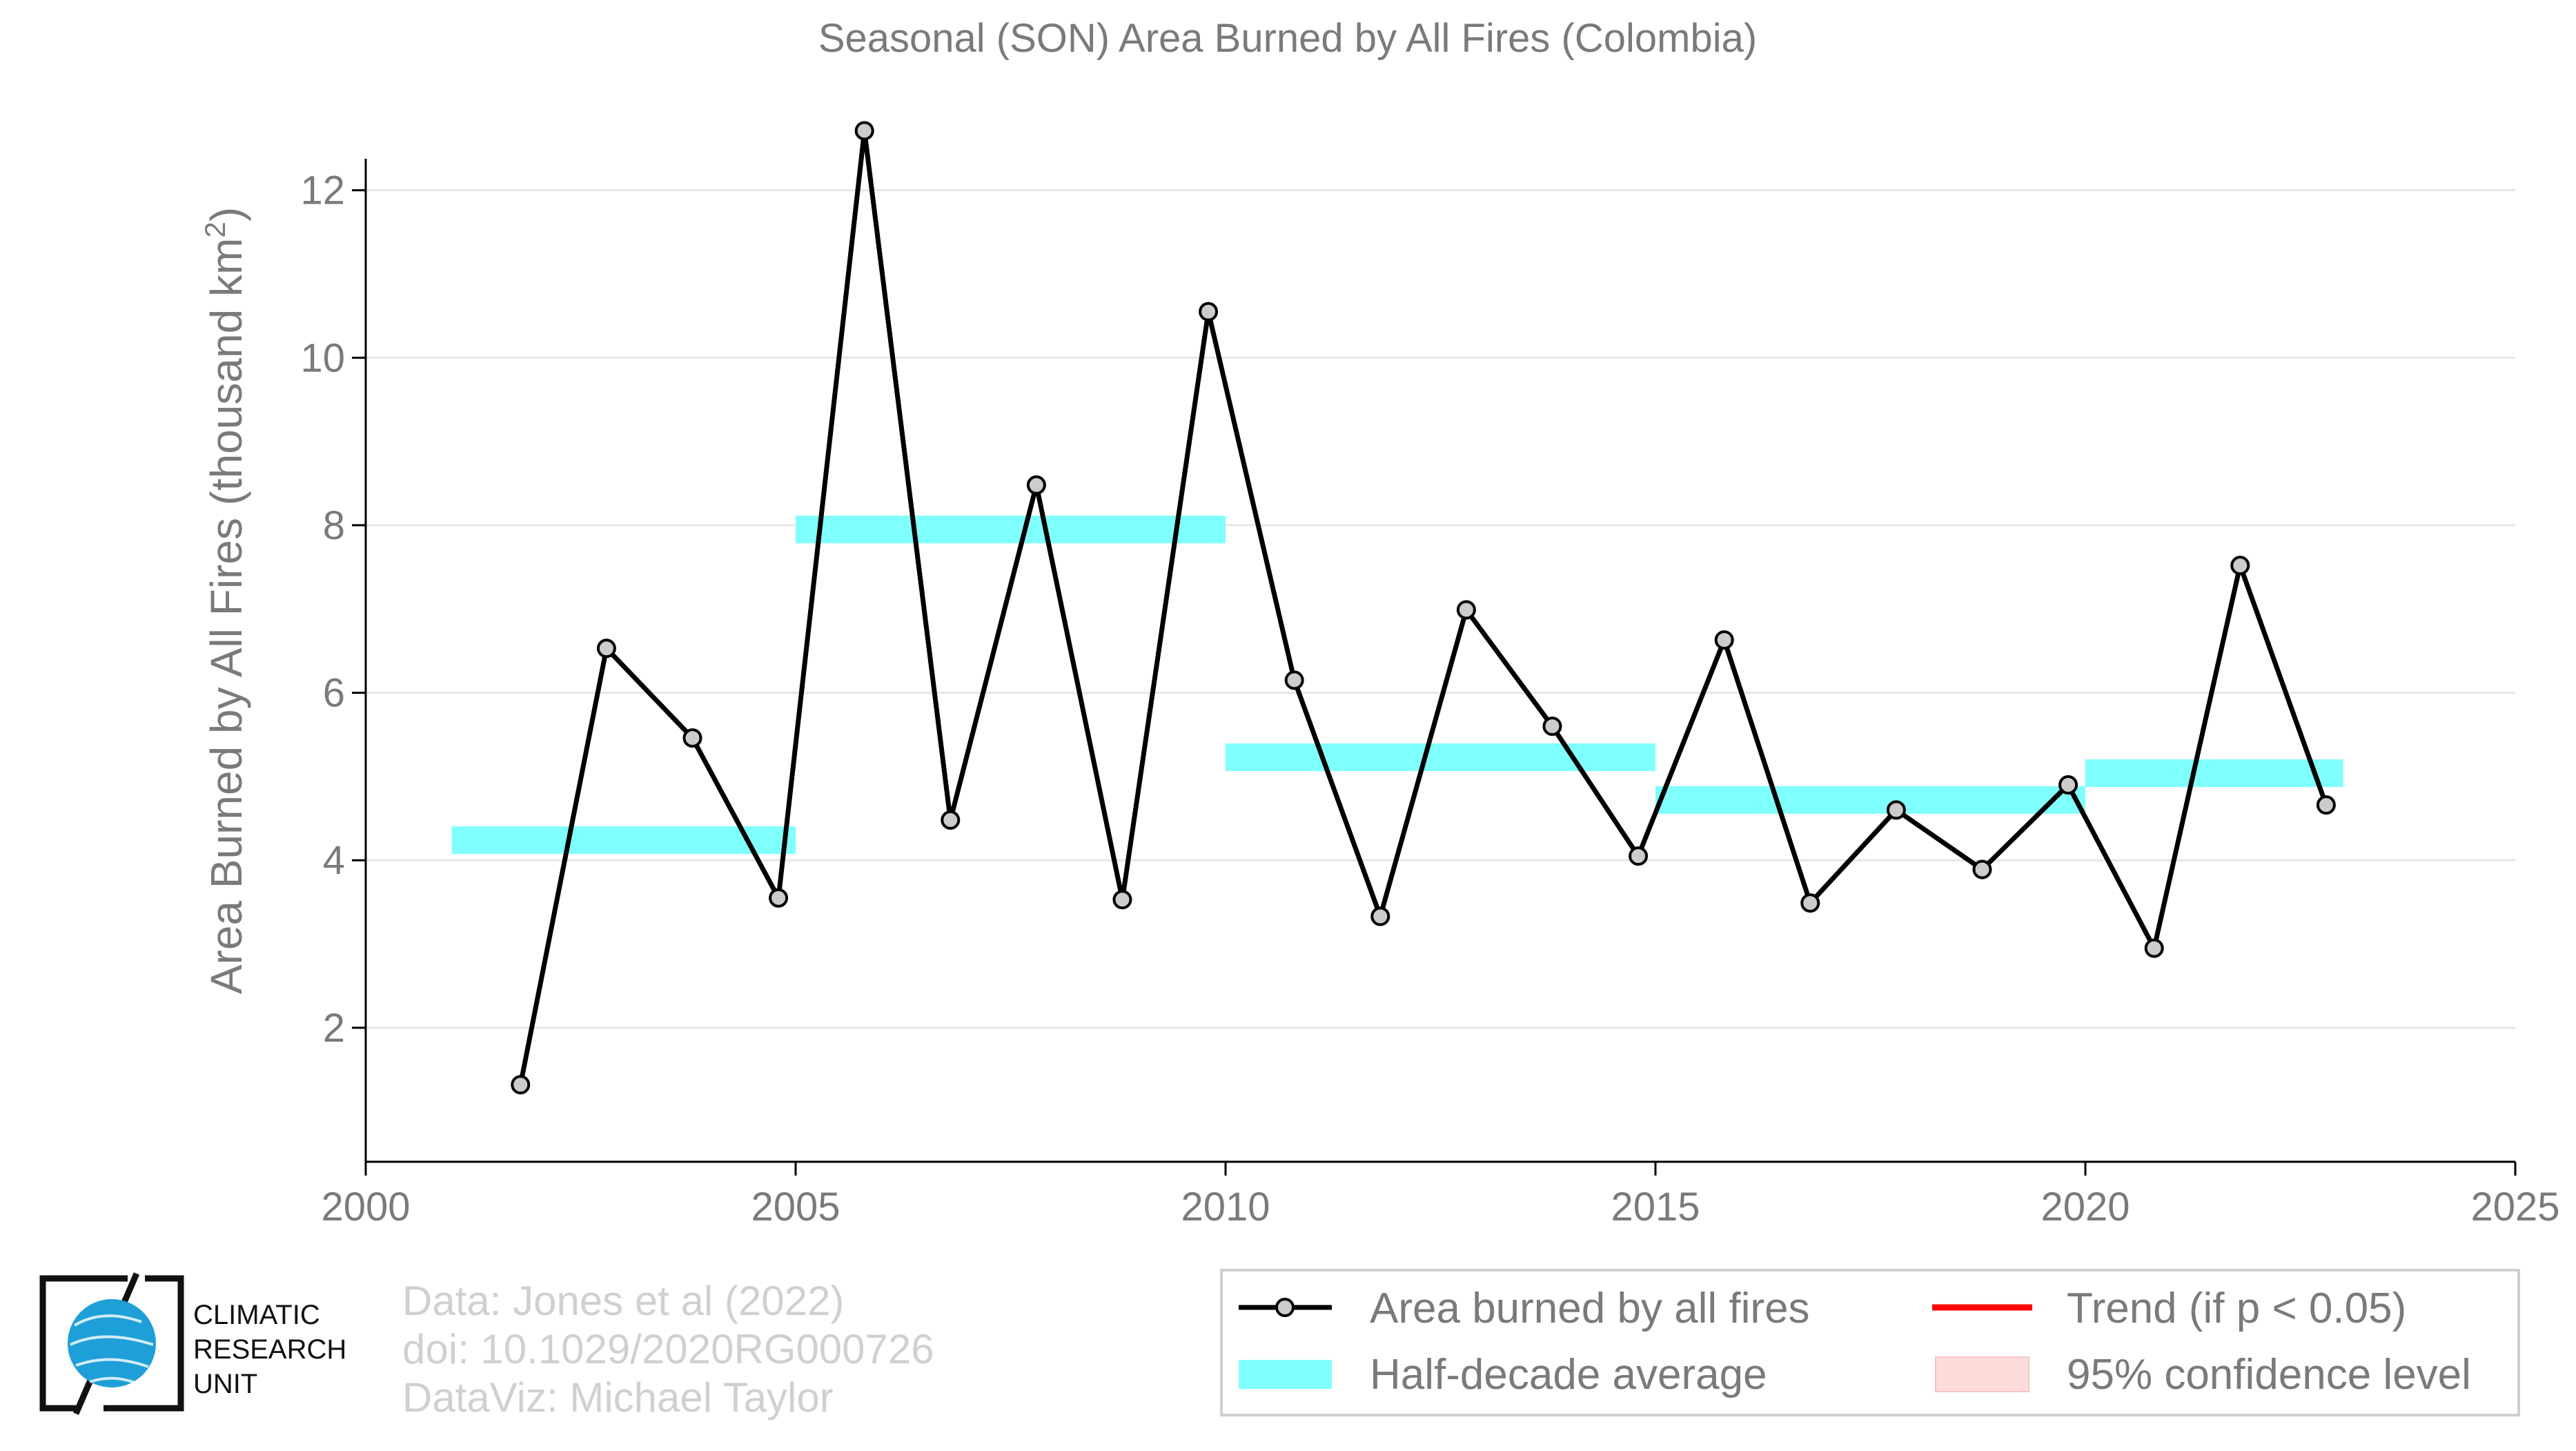  What do you see at coordinates (365, 1207) in the screenshot?
I see `x-tick-label: 2000` at bounding box center [365, 1207].